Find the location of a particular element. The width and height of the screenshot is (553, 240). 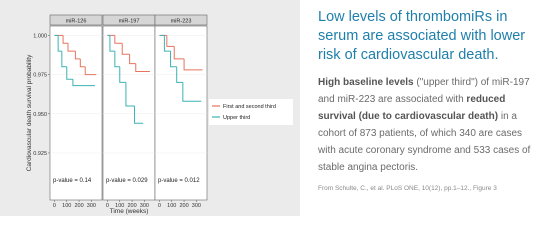

x-axis-label: Time (weeks) is located at coordinates (129, 211).